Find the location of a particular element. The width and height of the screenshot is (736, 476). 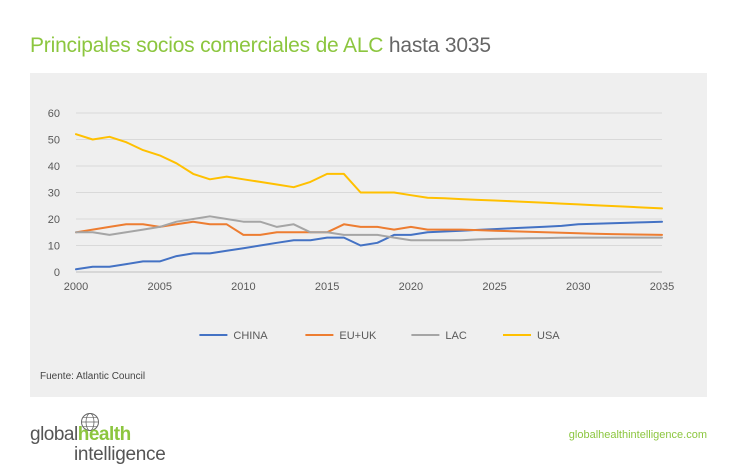

y-tick-label: 30 is located at coordinates (54, 194).